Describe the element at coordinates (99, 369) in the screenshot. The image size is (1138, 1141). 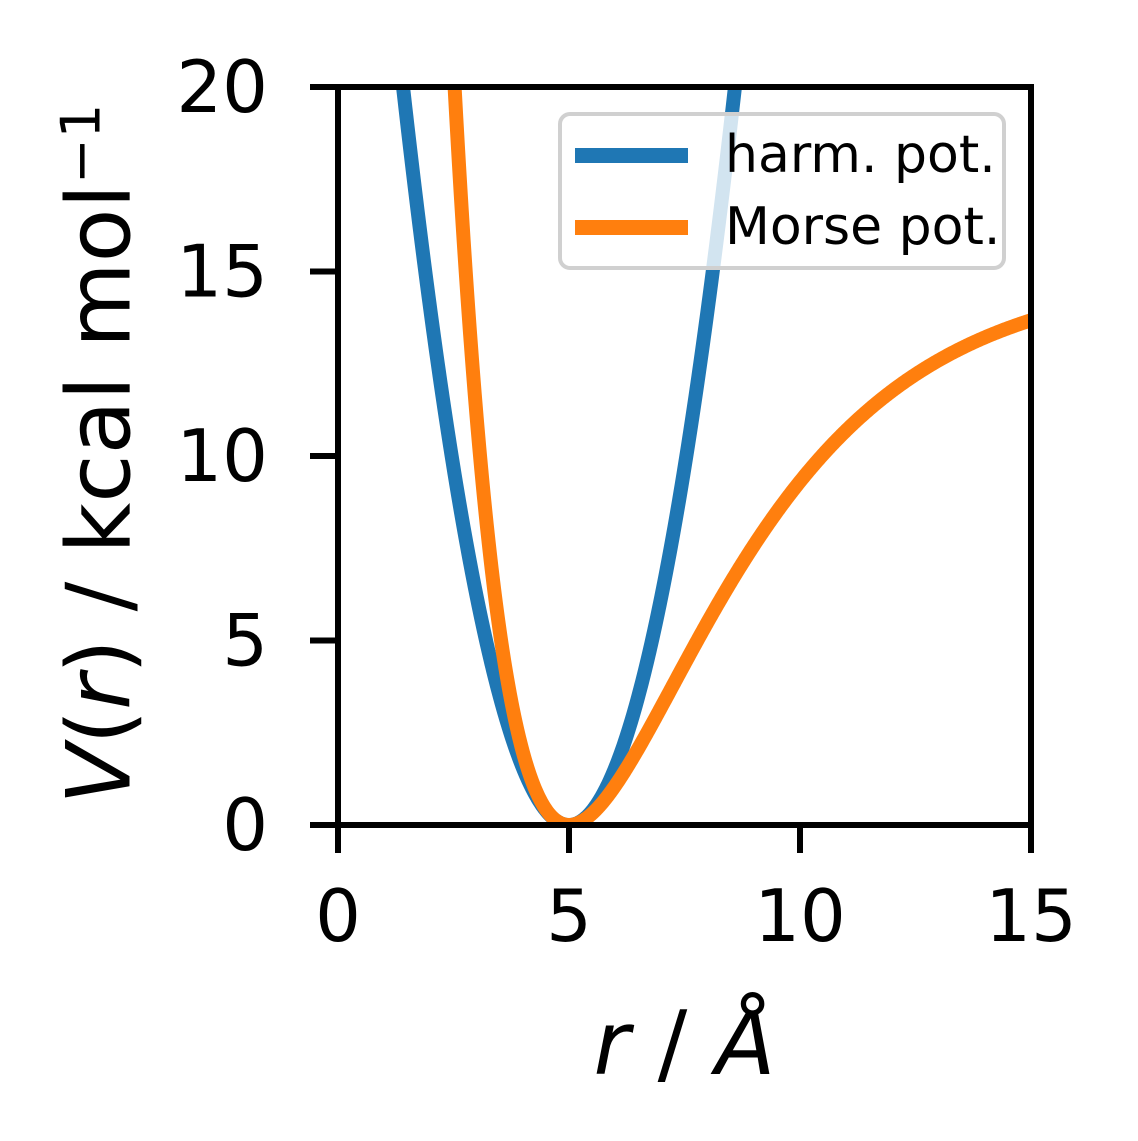
I see `y-axis-unit: kcal mol` at that location.